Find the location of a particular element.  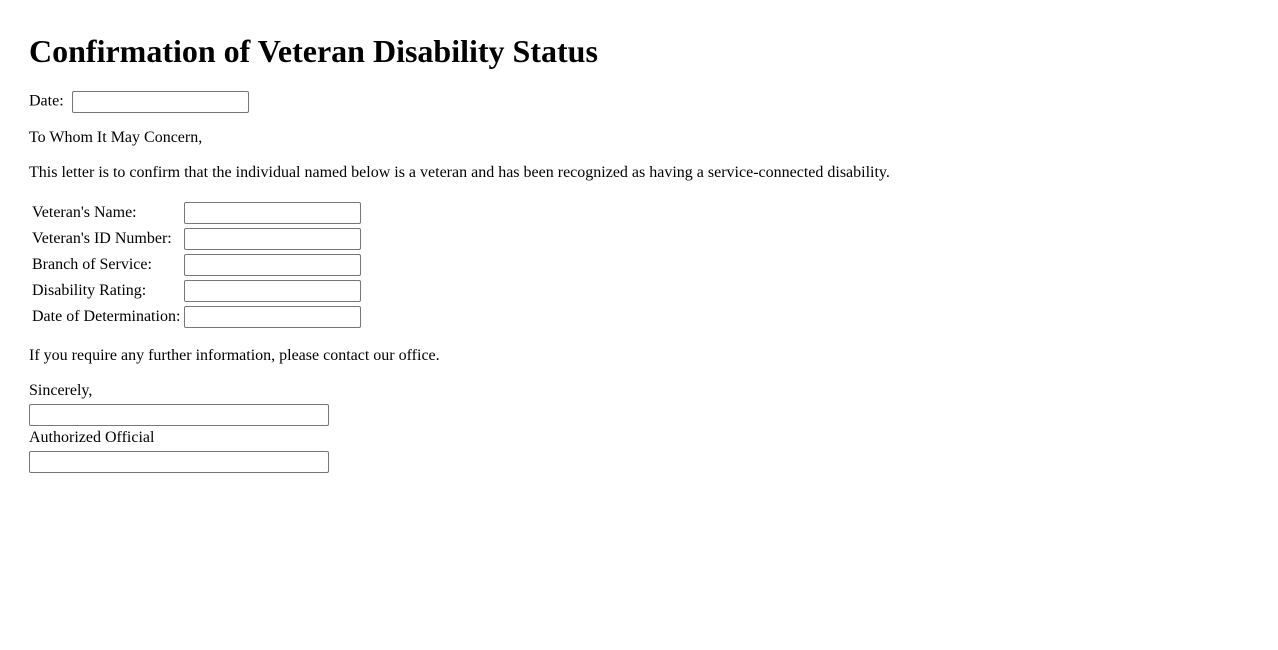

branch-of-service-input is located at coordinates (273, 264).